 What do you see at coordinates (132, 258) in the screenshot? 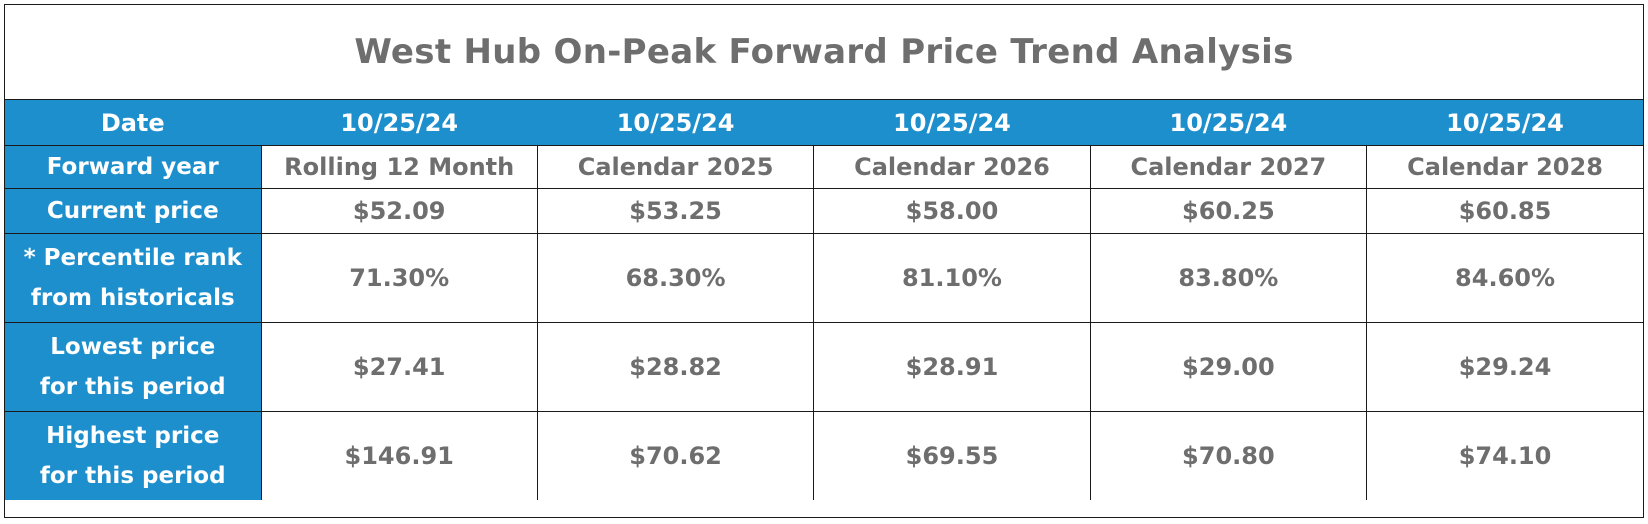
I see `percentile-rank-label-line1: * Percentile rank` at bounding box center [132, 258].